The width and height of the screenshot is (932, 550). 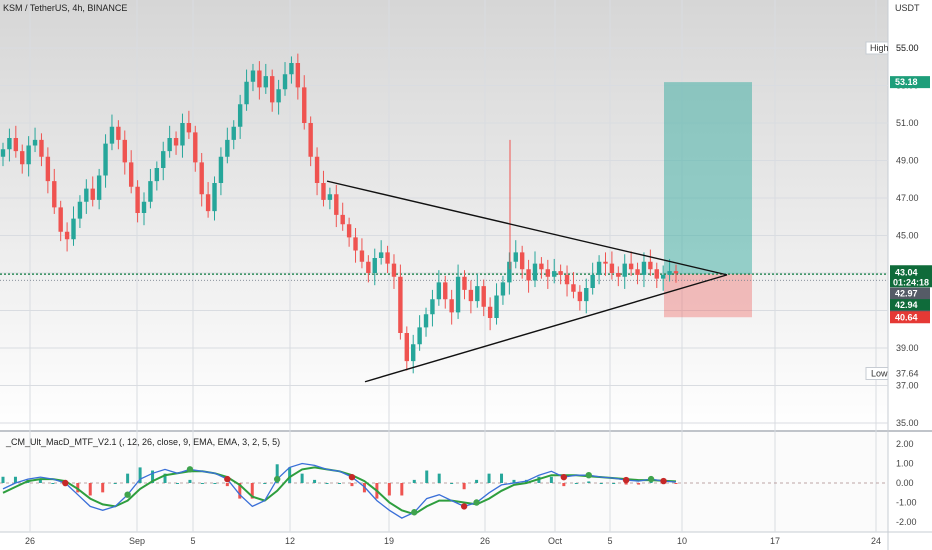 What do you see at coordinates (137, 541) in the screenshot?
I see `time-tick-label: Sep` at bounding box center [137, 541].